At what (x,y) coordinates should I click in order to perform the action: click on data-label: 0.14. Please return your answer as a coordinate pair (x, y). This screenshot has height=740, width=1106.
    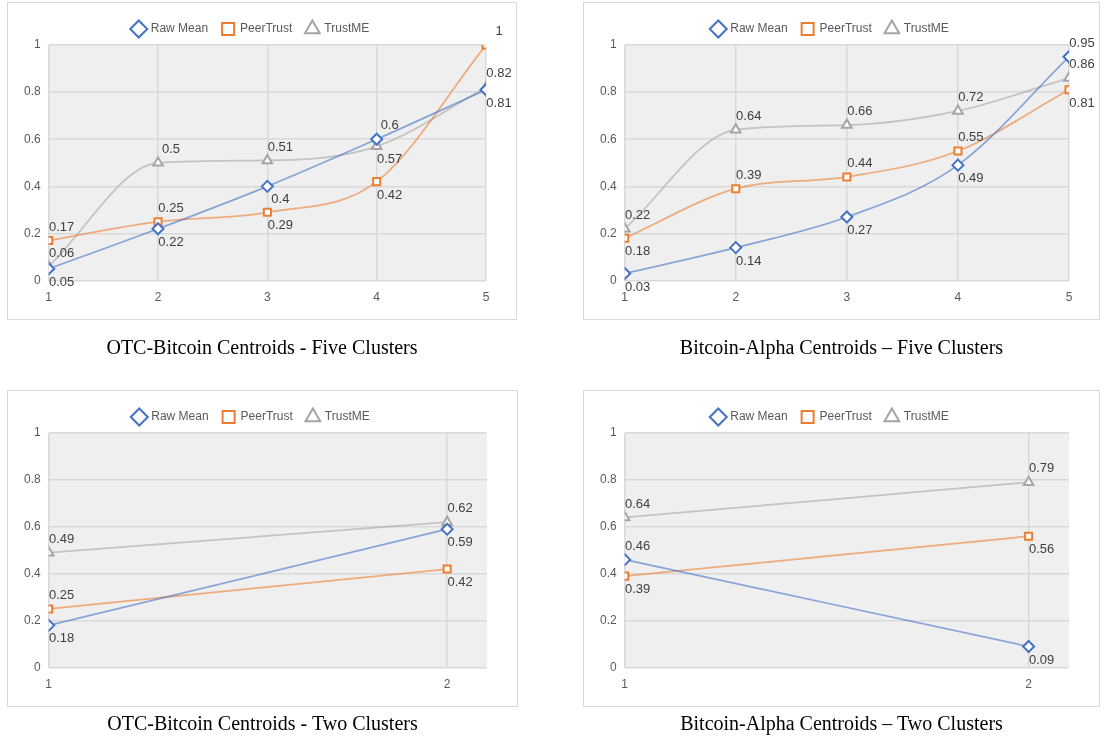
    Looking at the image, I should click on (749, 260).